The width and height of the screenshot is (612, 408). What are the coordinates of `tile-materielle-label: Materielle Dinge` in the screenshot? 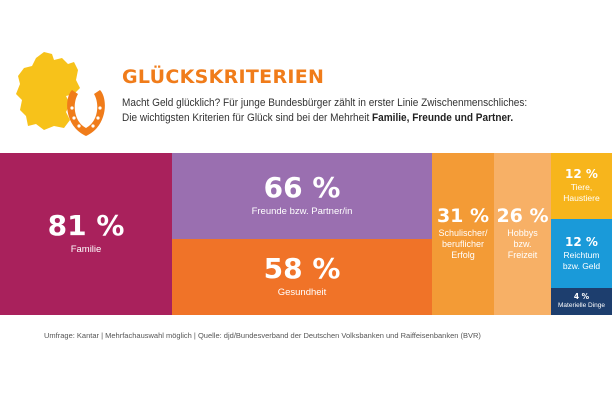 It's located at (581, 306).